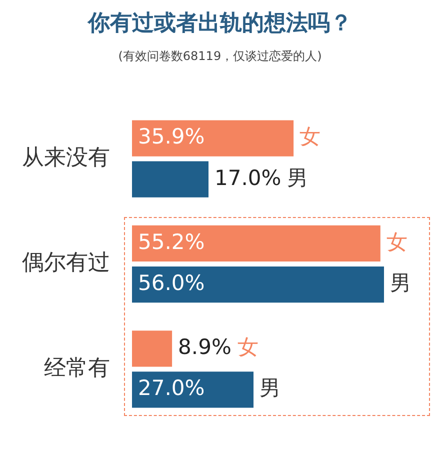 Image resolution: width=440 pixels, height=468 pixels. I want to click on data-label: 8.9%, so click(205, 347).